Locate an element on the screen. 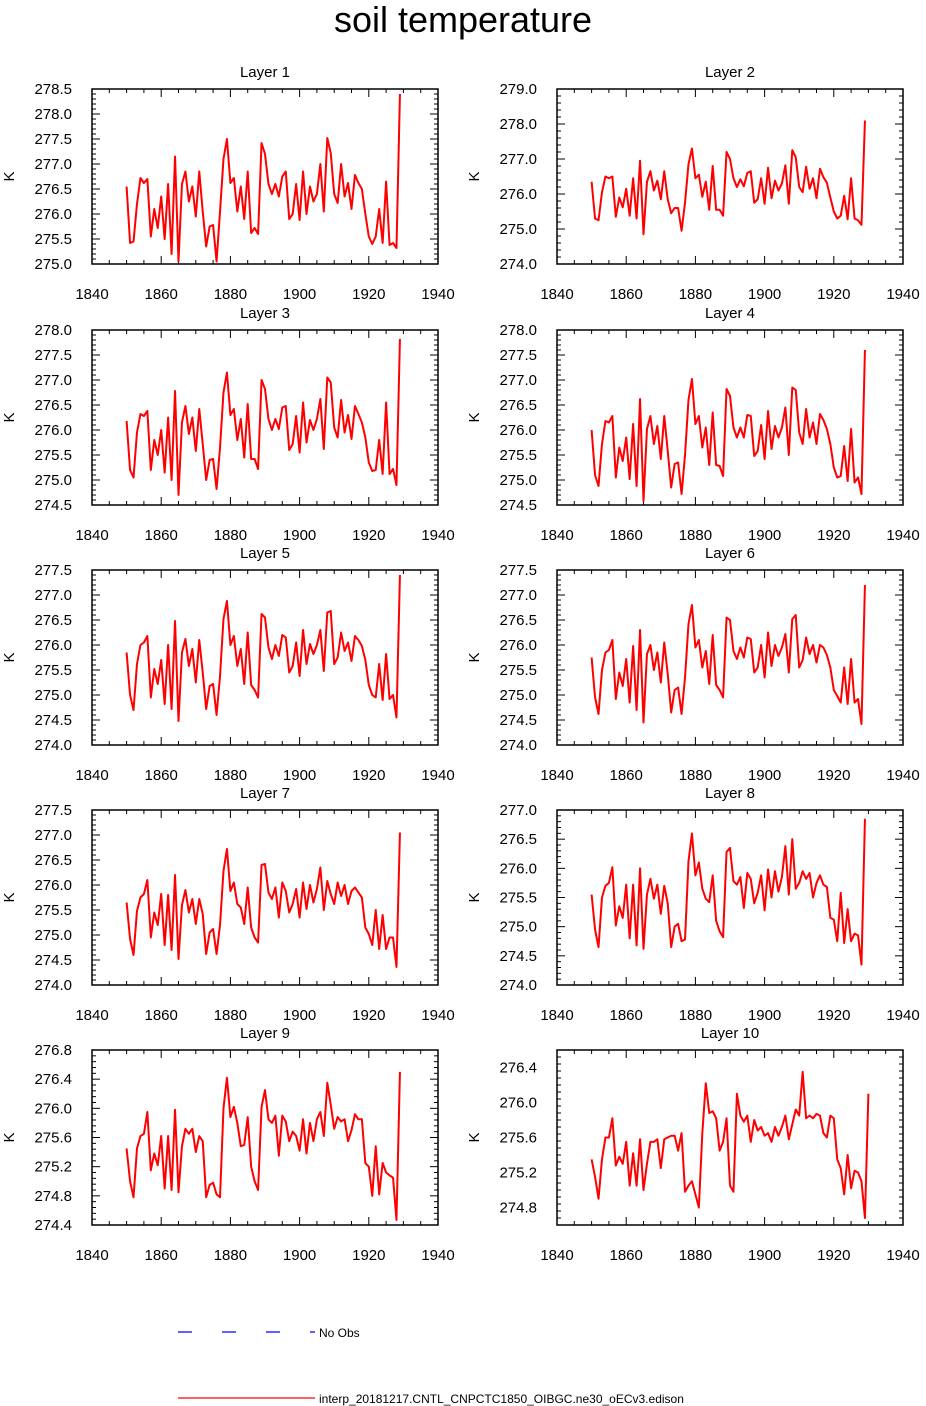  y-tick-label: 279.0 is located at coordinates (518, 89).